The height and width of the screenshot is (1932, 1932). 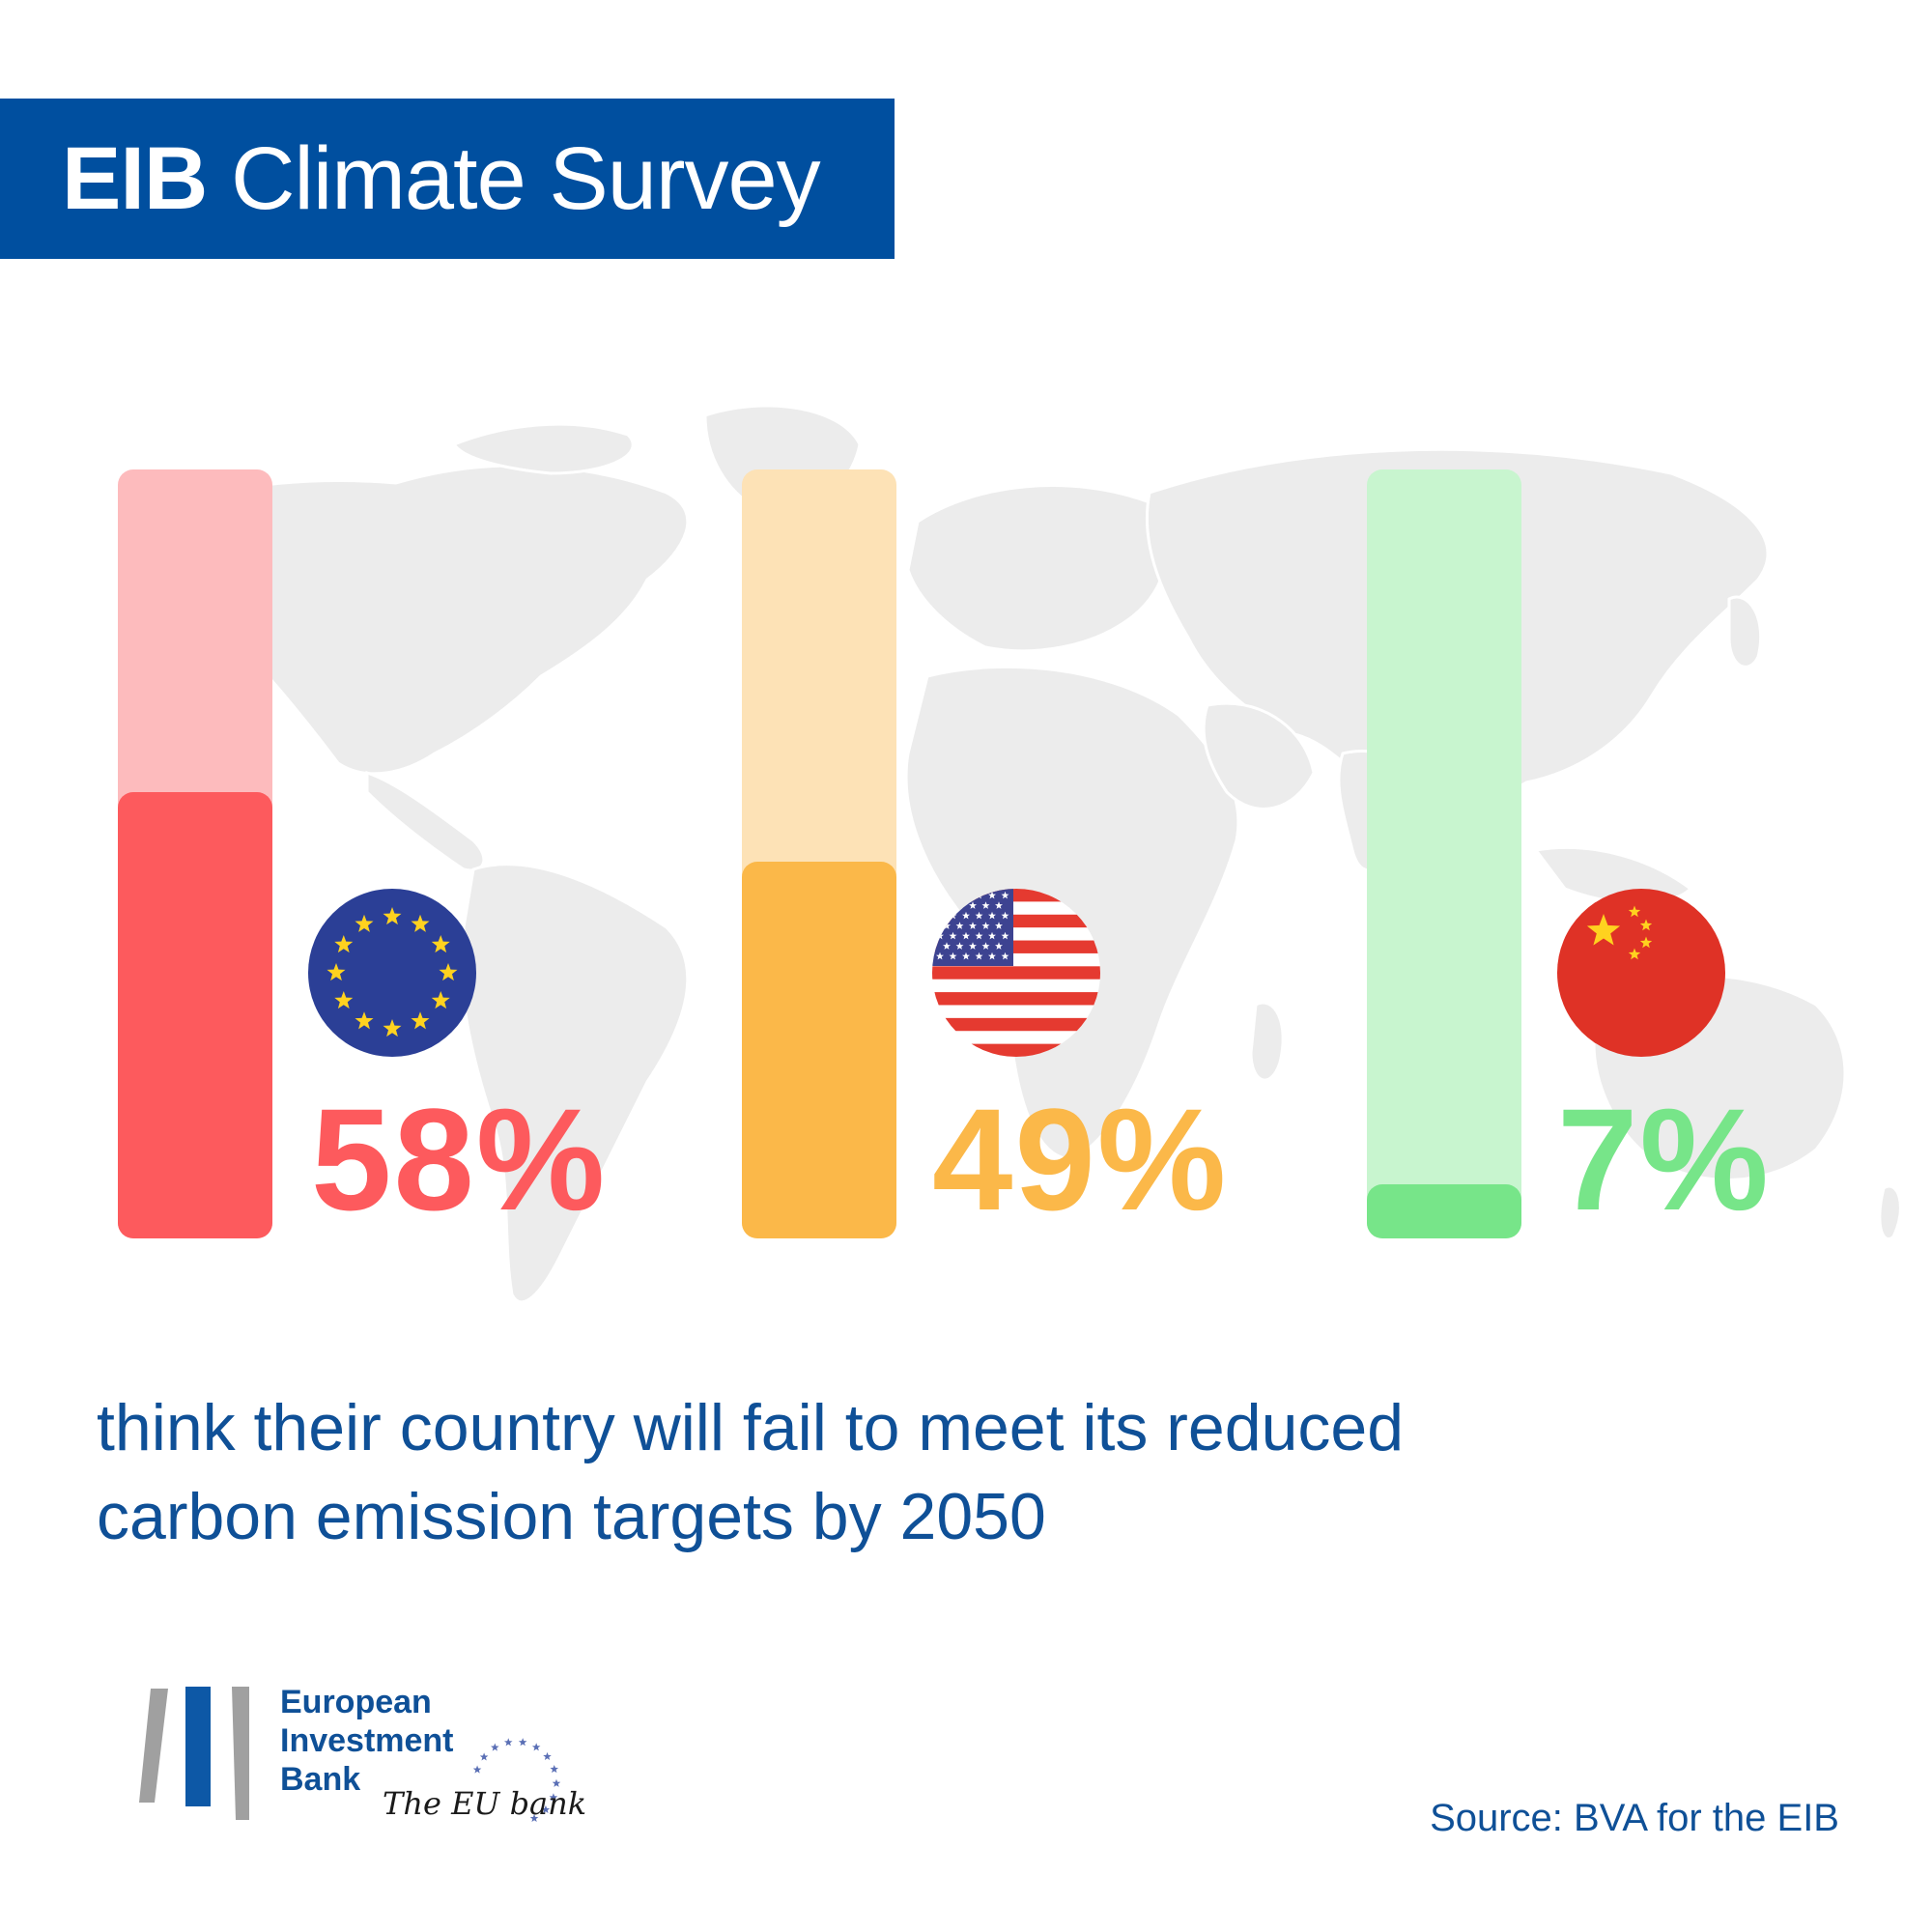 What do you see at coordinates (819, 1050) in the screenshot?
I see `bar-us` at bounding box center [819, 1050].